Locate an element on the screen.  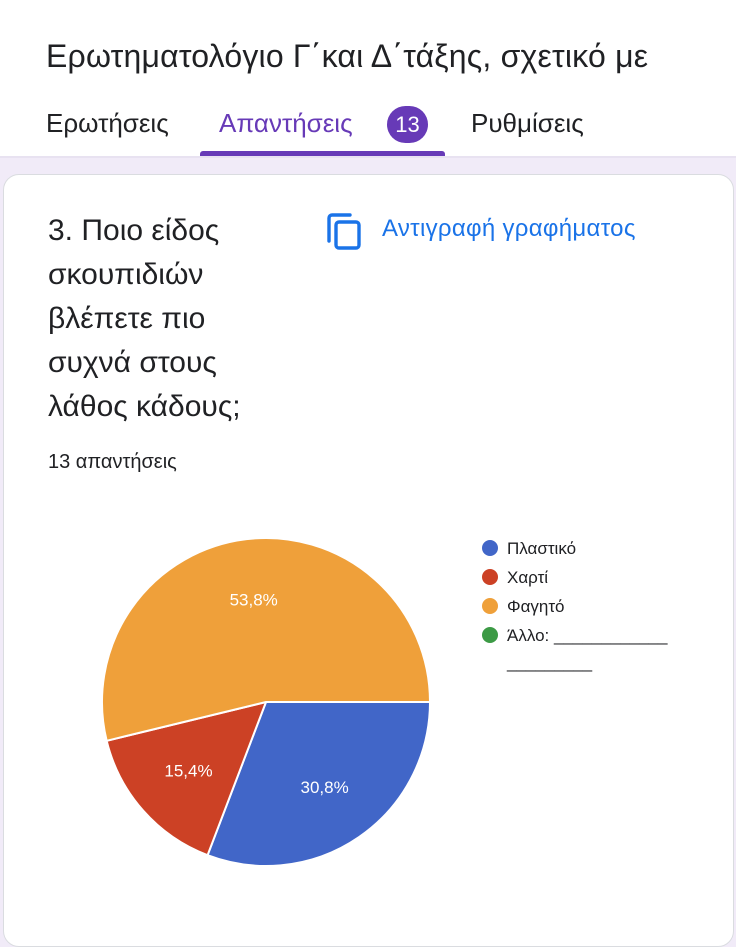
legend-label-3: Φαγητό is located at coordinates (536, 606).